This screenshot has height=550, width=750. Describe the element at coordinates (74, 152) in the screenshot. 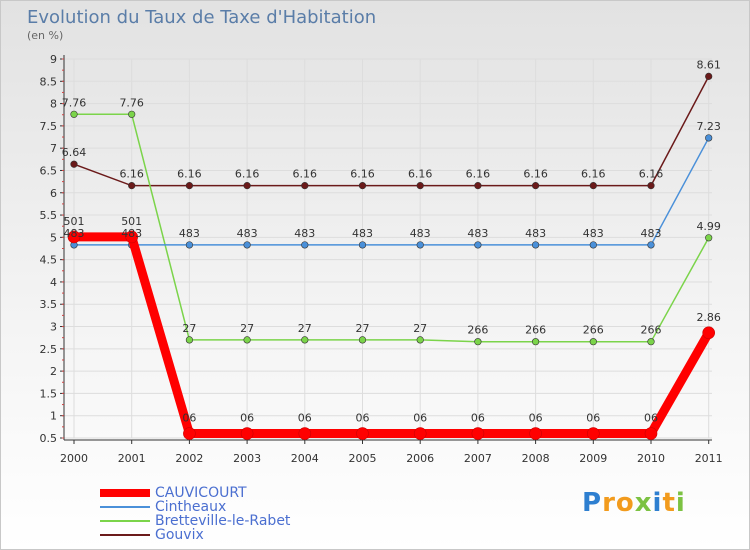

I see `data-label-gouvix: 6.64` at that location.